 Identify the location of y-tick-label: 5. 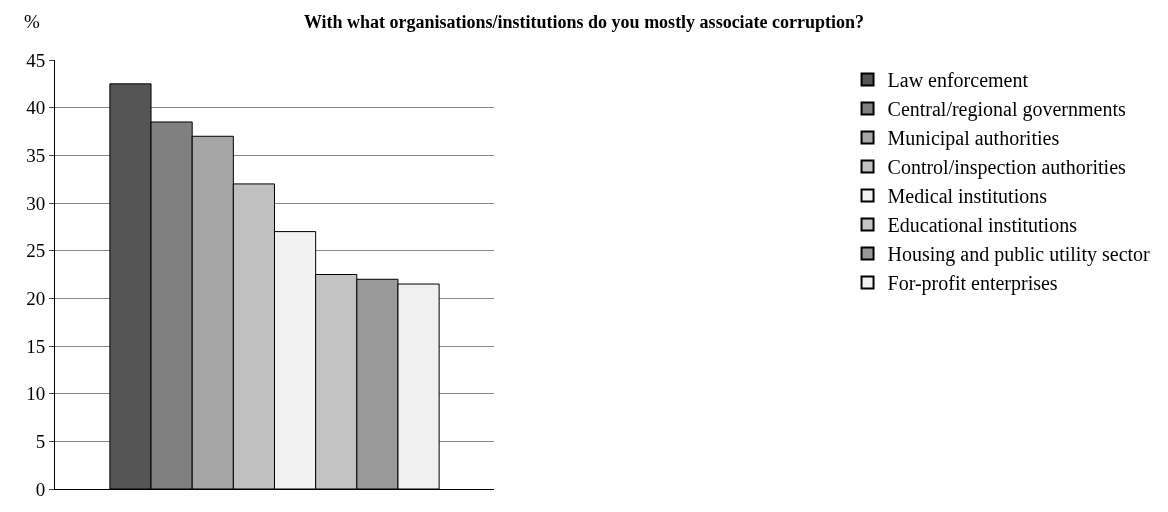
(40, 441).